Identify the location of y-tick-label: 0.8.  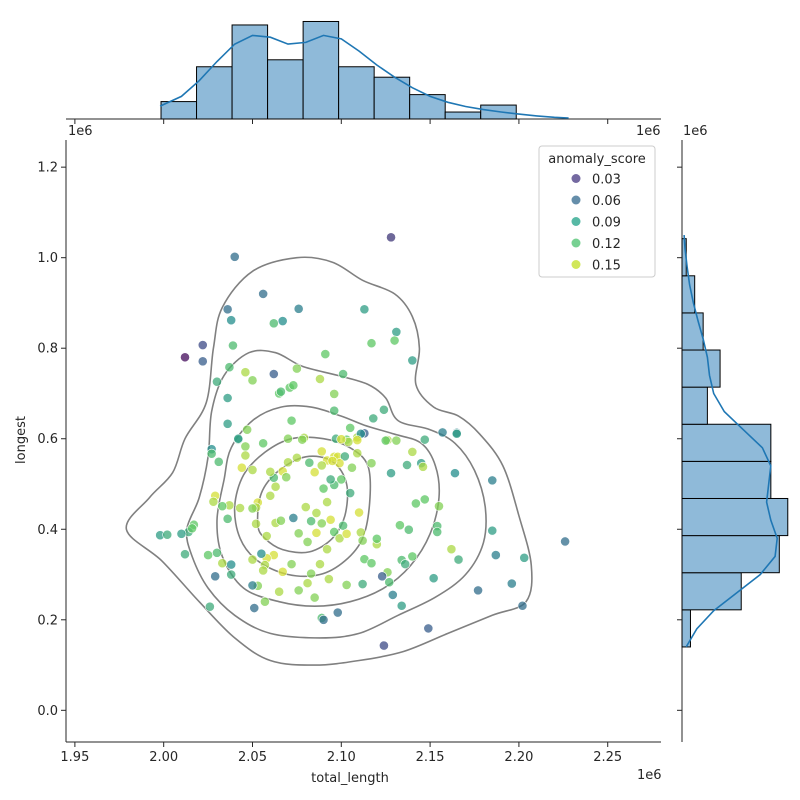
(47, 349).